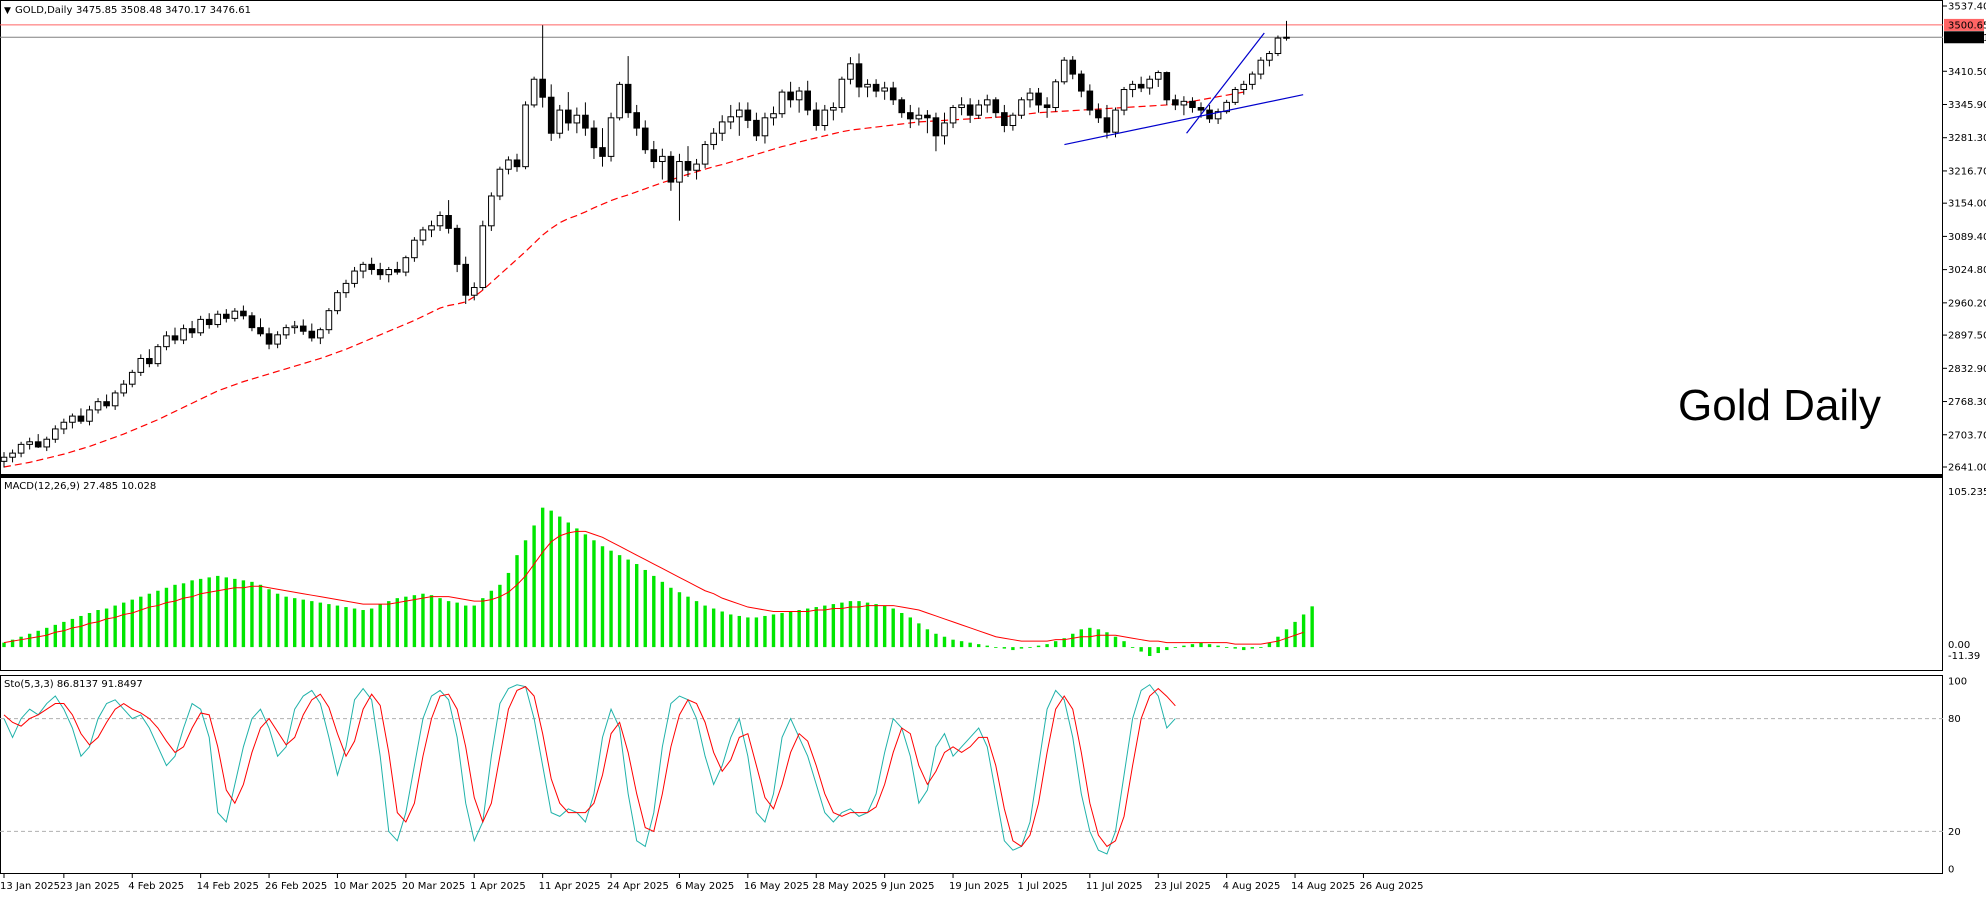  Describe the element at coordinates (433, 886) in the screenshot. I see `date-tick-label: 20 Mar 2025` at that location.